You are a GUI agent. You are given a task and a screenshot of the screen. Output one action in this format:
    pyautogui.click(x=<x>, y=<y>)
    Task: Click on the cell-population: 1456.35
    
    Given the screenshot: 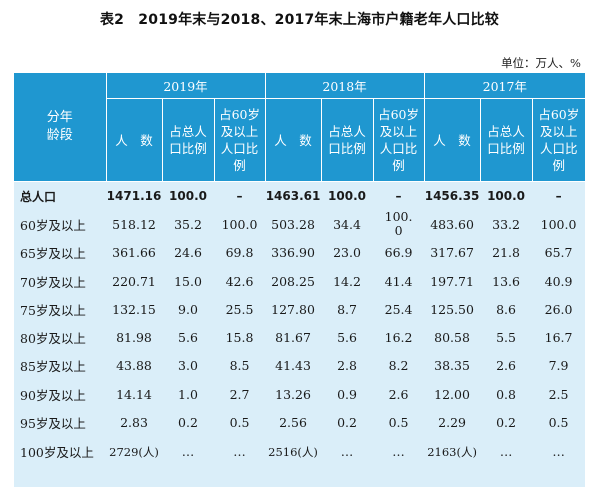 What is the action you would take?
    pyautogui.click(x=452, y=196)
    